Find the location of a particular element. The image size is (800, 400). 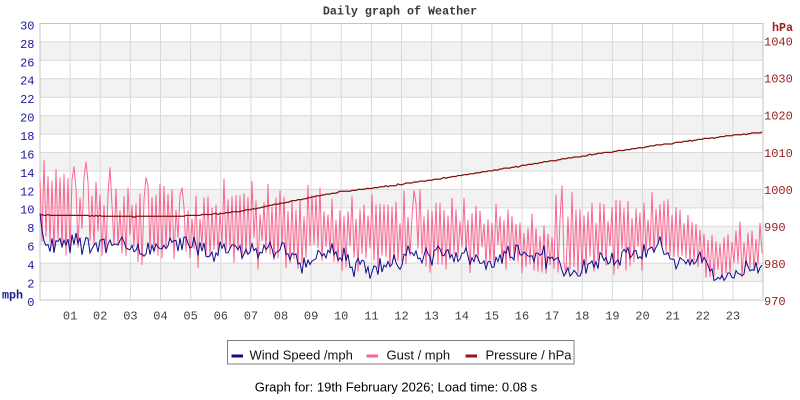

svg-text: 1030 is located at coordinates (778, 80).